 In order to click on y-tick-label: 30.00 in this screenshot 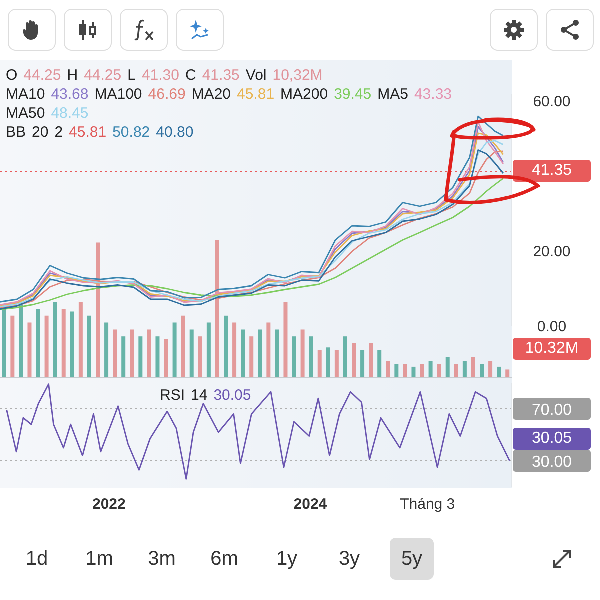, I will do `click(552, 462)`.